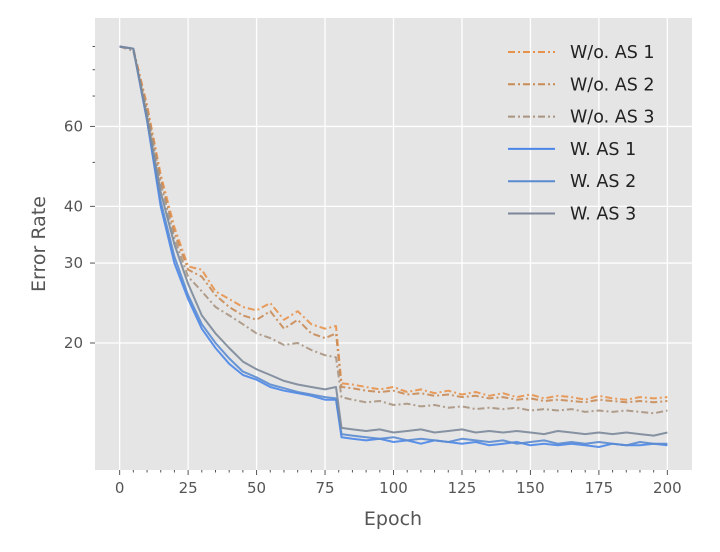 The image size is (720, 552). Describe the element at coordinates (324, 488) in the screenshot. I see `x-tick-label: 75` at that location.